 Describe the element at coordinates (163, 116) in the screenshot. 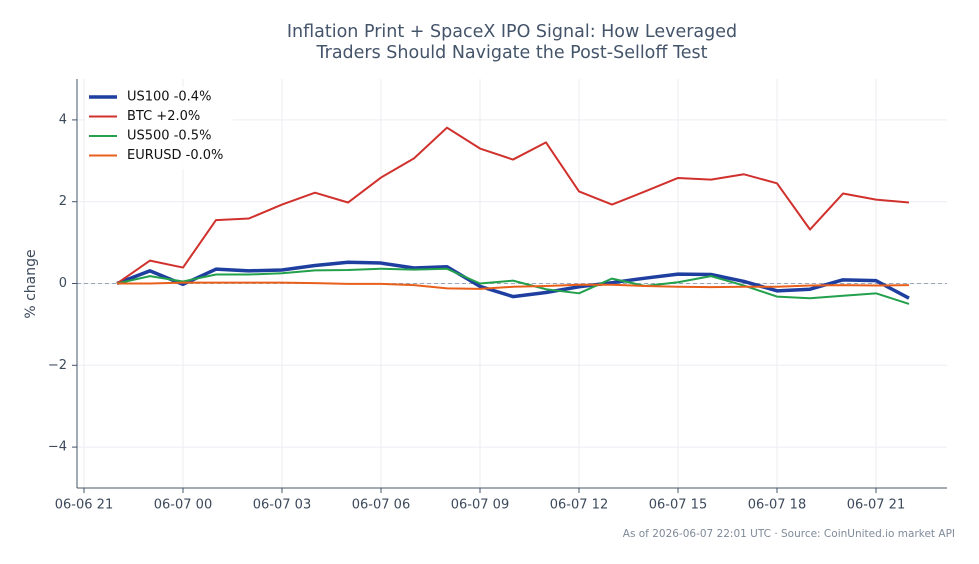

I see `legend-label: BTC +2.0%` at that location.